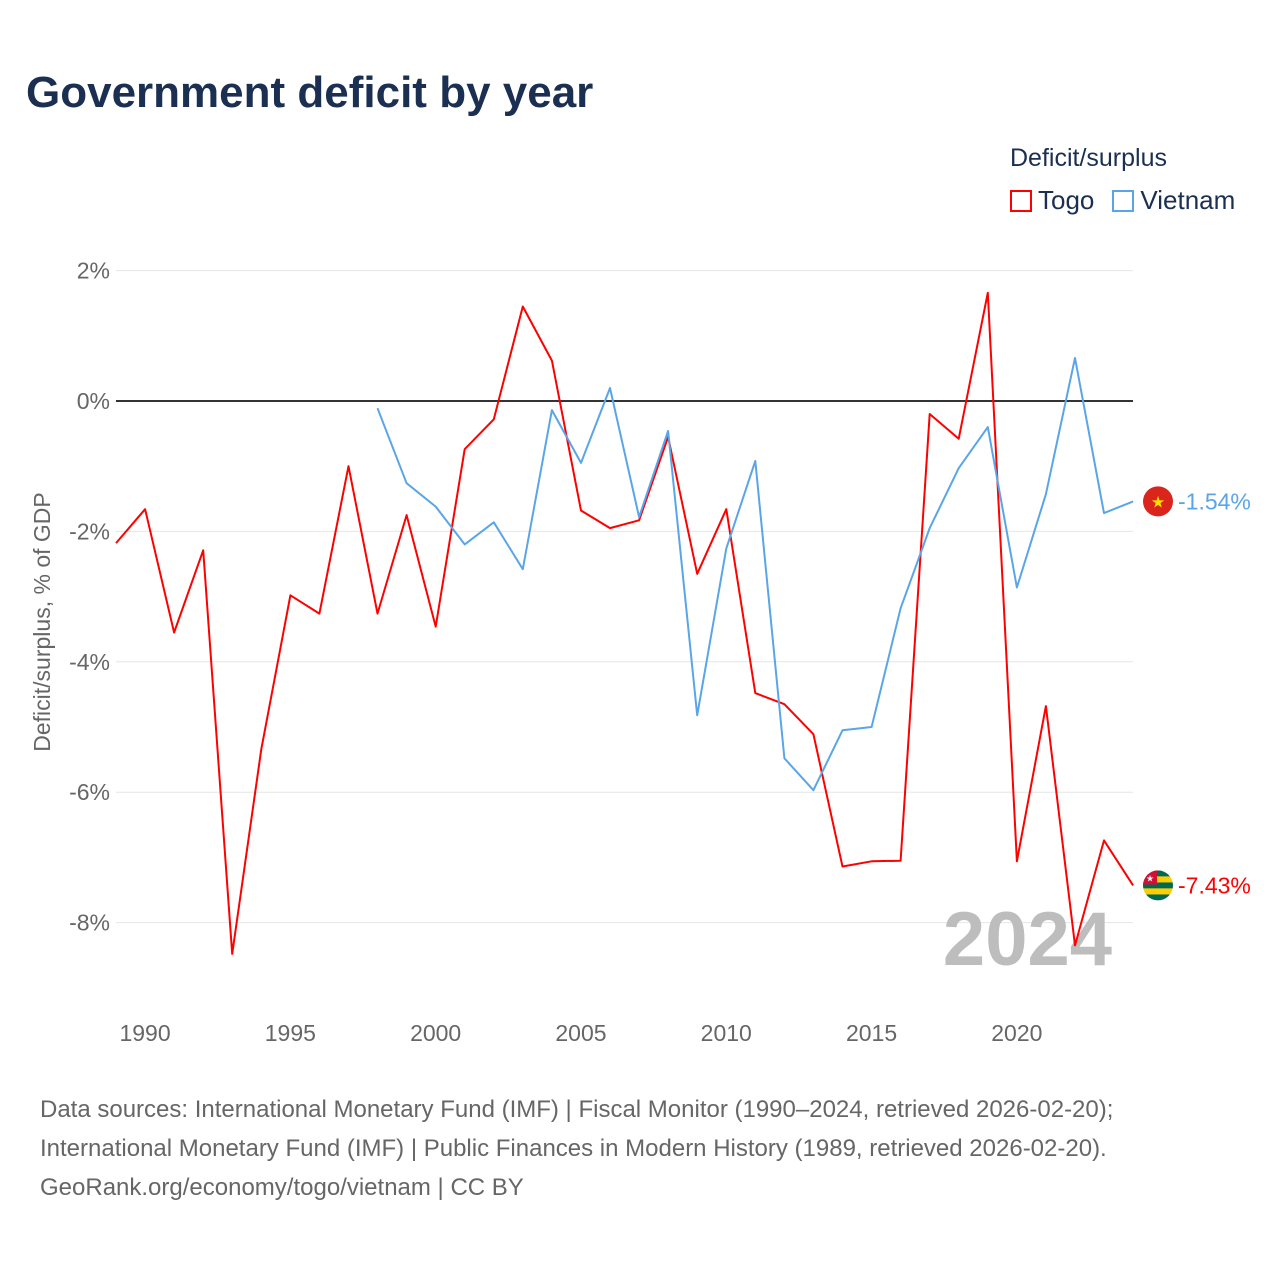 The width and height of the screenshot is (1280, 1280). Describe the element at coordinates (144, 1033) in the screenshot. I see `x-tick-label: 1990` at that location.